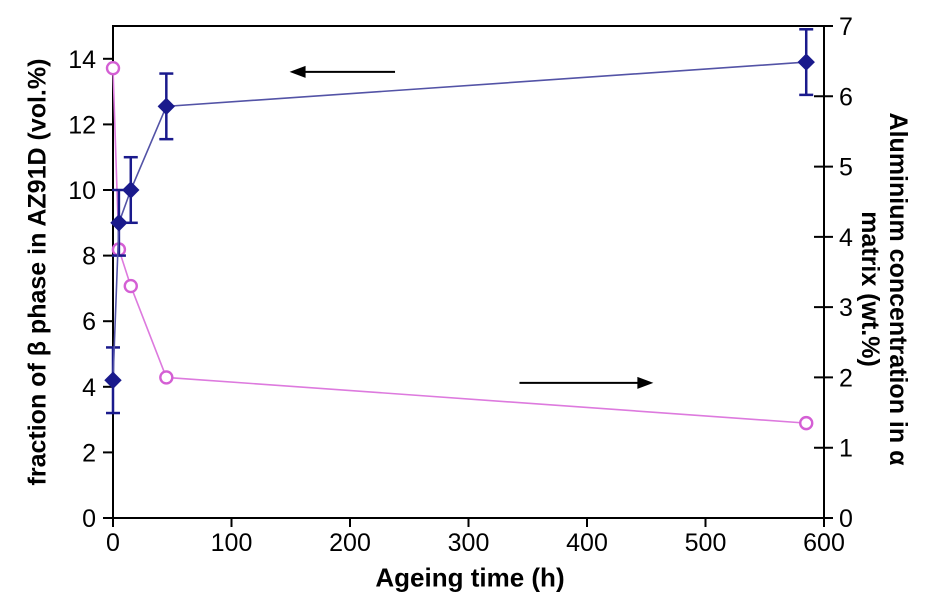 The width and height of the screenshot is (928, 608). Describe the element at coordinates (846, 449) in the screenshot. I see `y-right-tick-label: 1` at that location.